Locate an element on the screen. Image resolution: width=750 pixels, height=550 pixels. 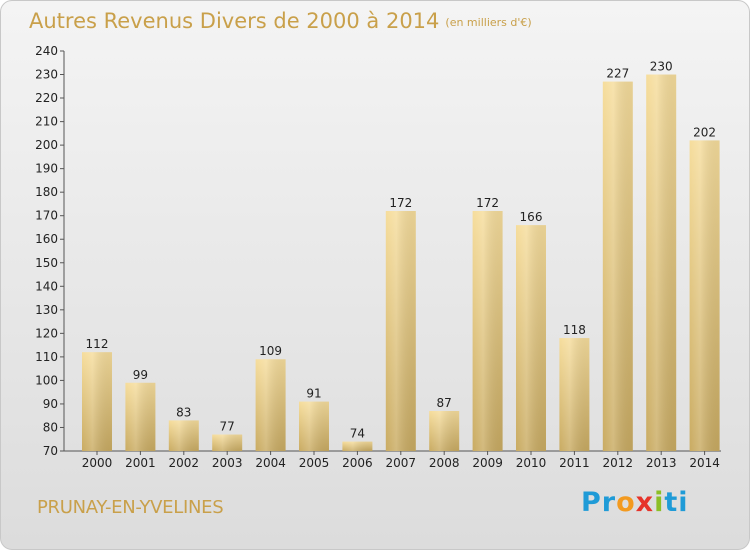
x-tick-label: 2012 is located at coordinates (618, 463).